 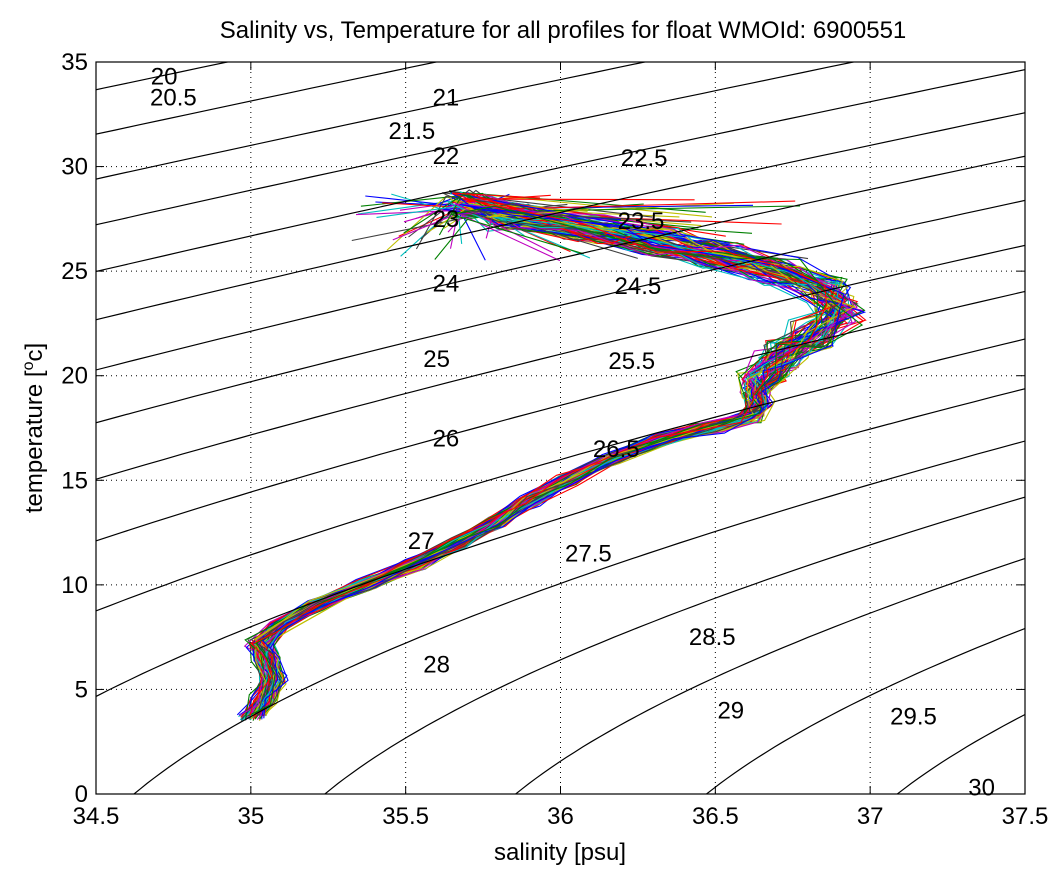 What do you see at coordinates (588, 553) in the screenshot?
I see `isopycnal-label: 27.5` at bounding box center [588, 553].